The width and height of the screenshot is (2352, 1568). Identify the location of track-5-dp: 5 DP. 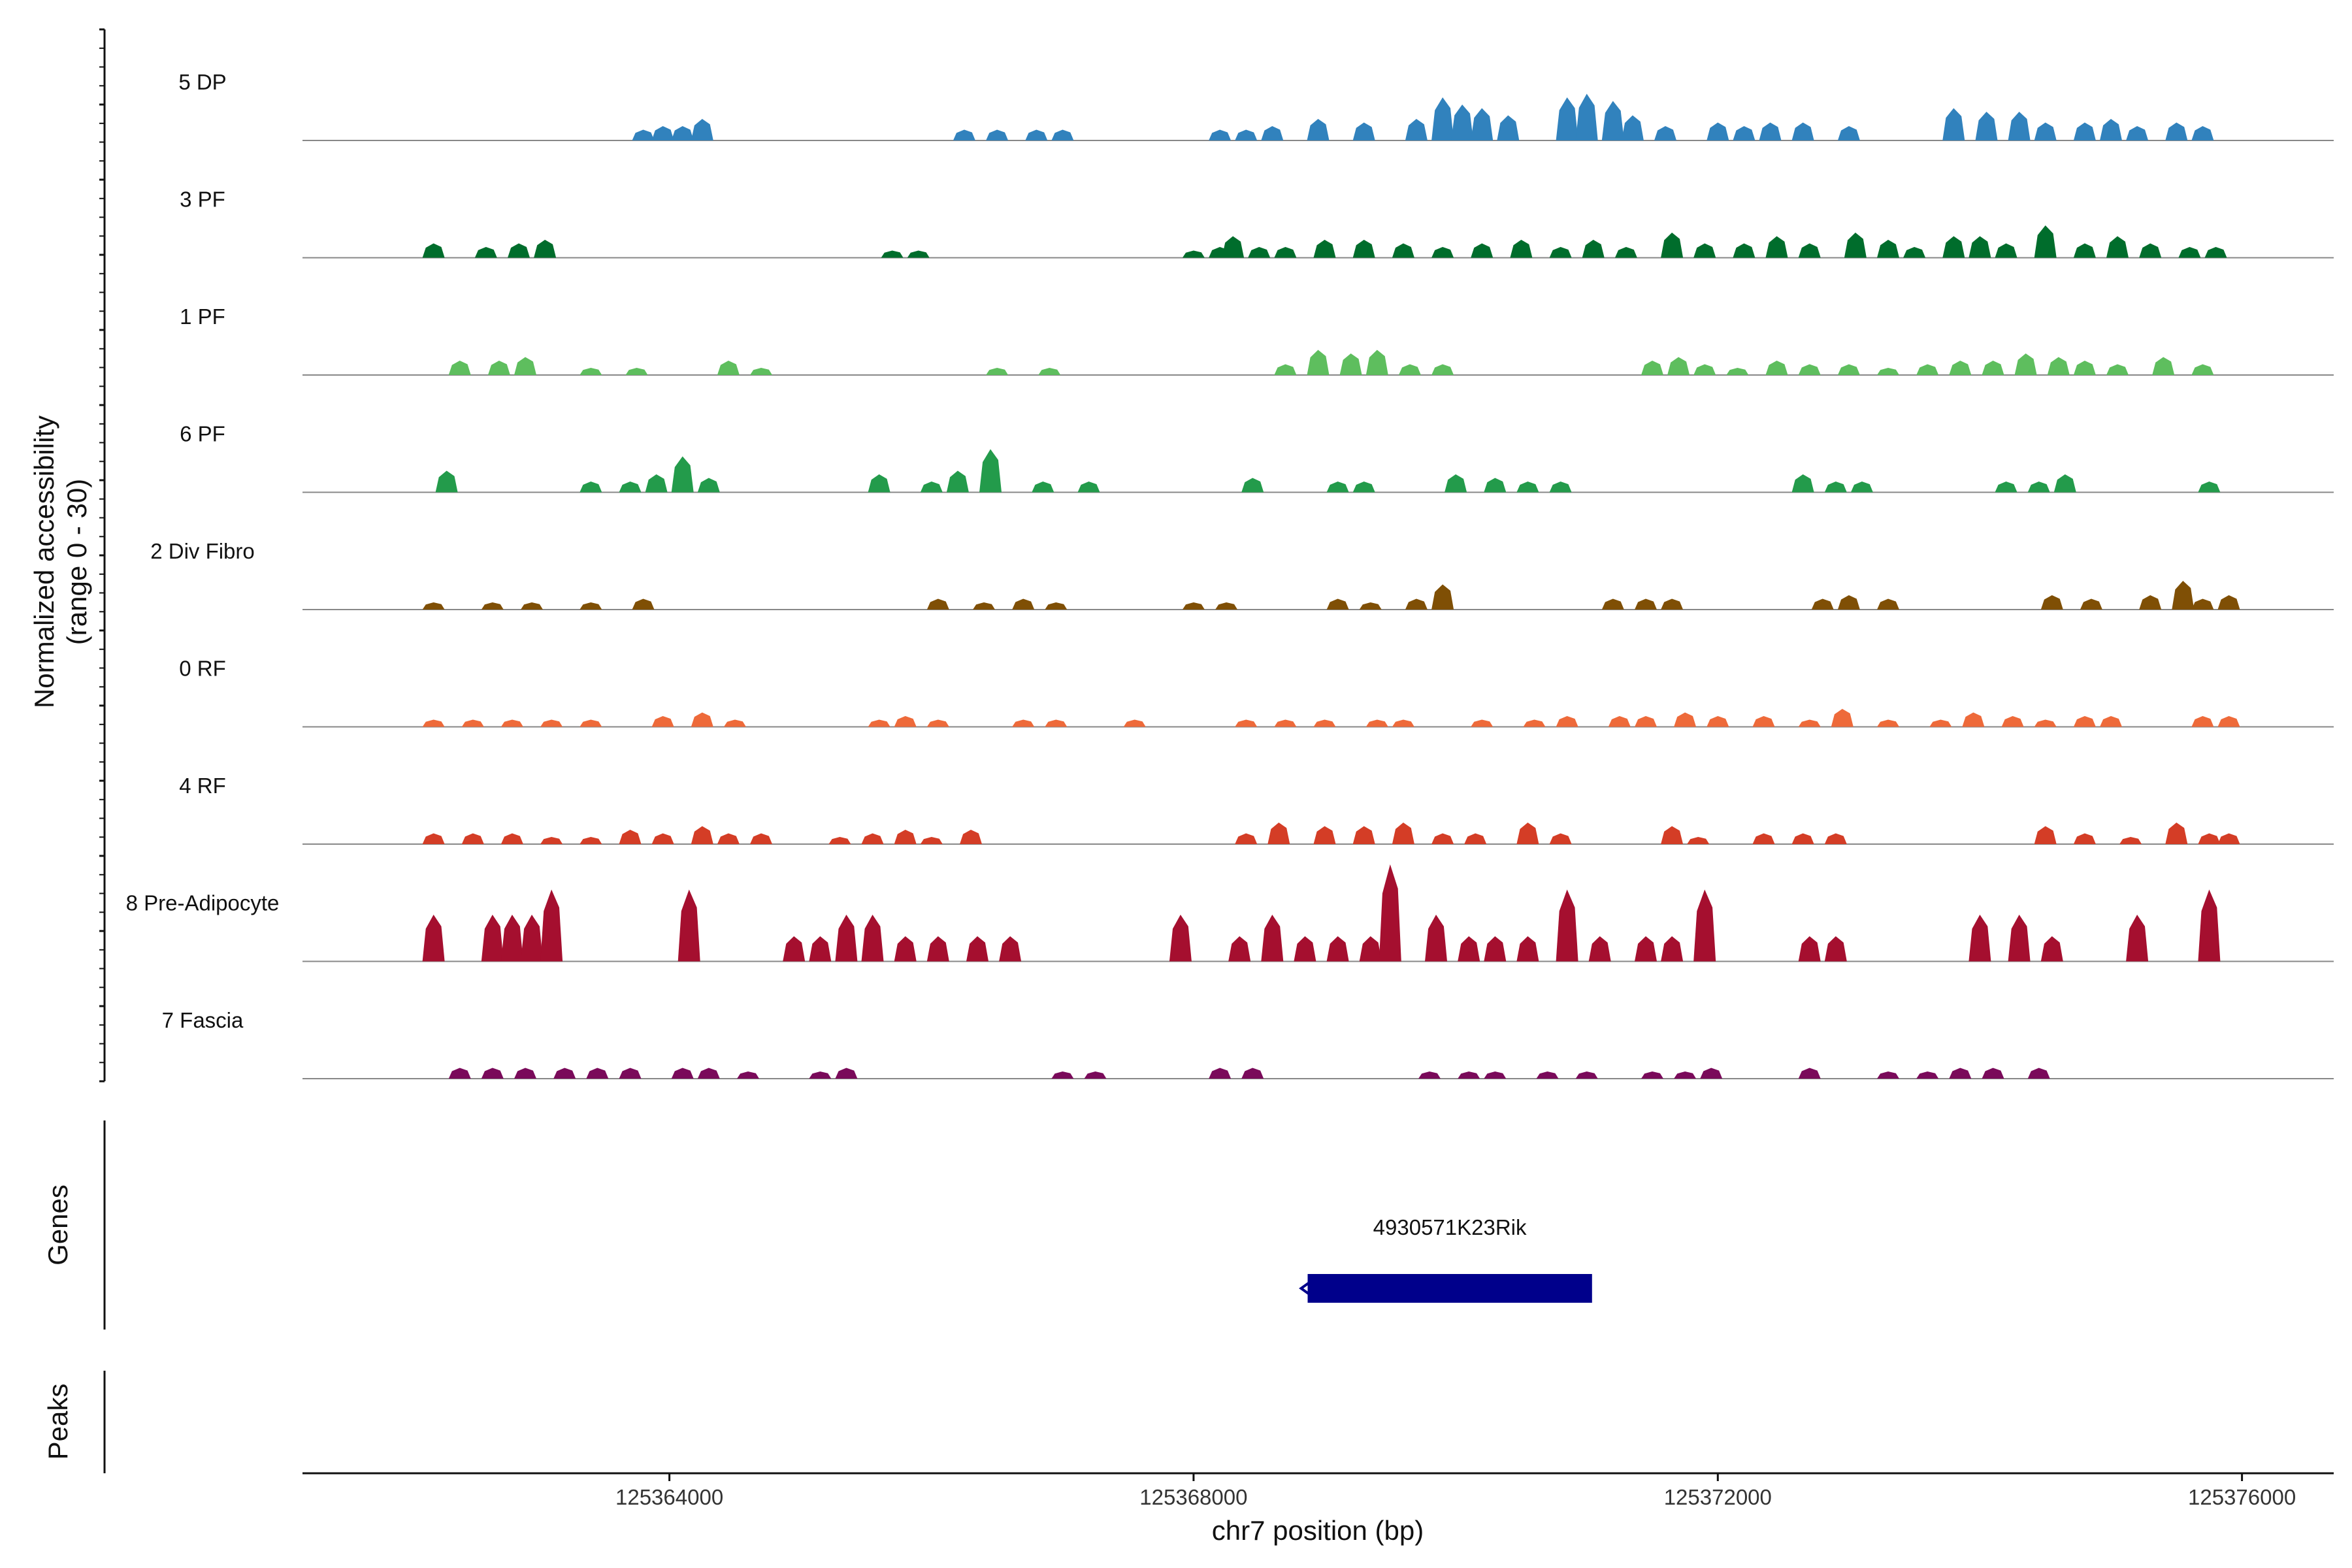
(1256, 105).